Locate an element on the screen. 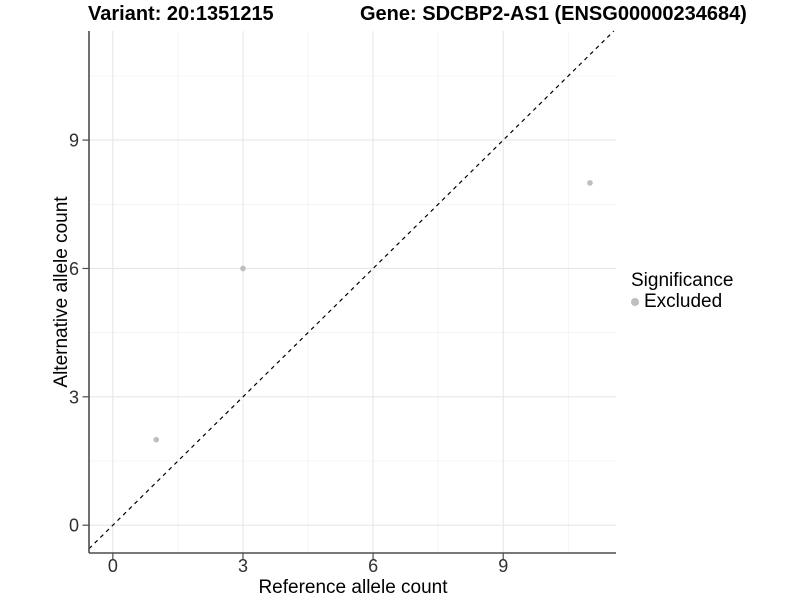 The image size is (800, 600). legend-item-excluded: Excluded is located at coordinates (682, 302).